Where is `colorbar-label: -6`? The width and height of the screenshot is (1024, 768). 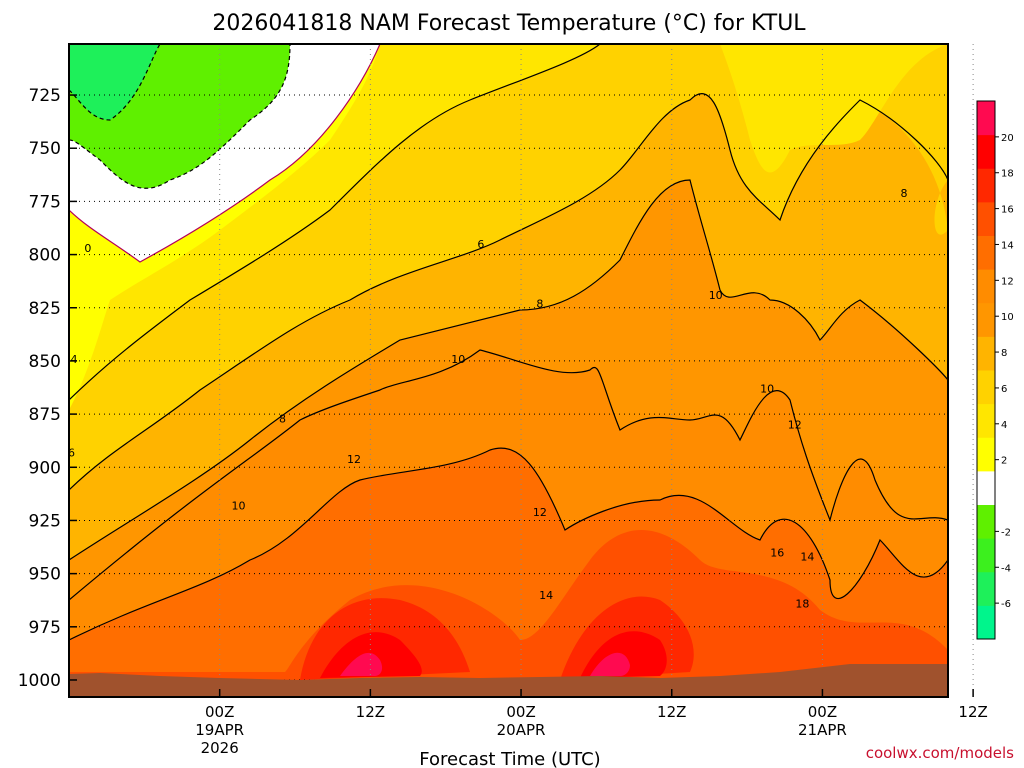
colorbar-label: -6 is located at coordinates (1006, 604).